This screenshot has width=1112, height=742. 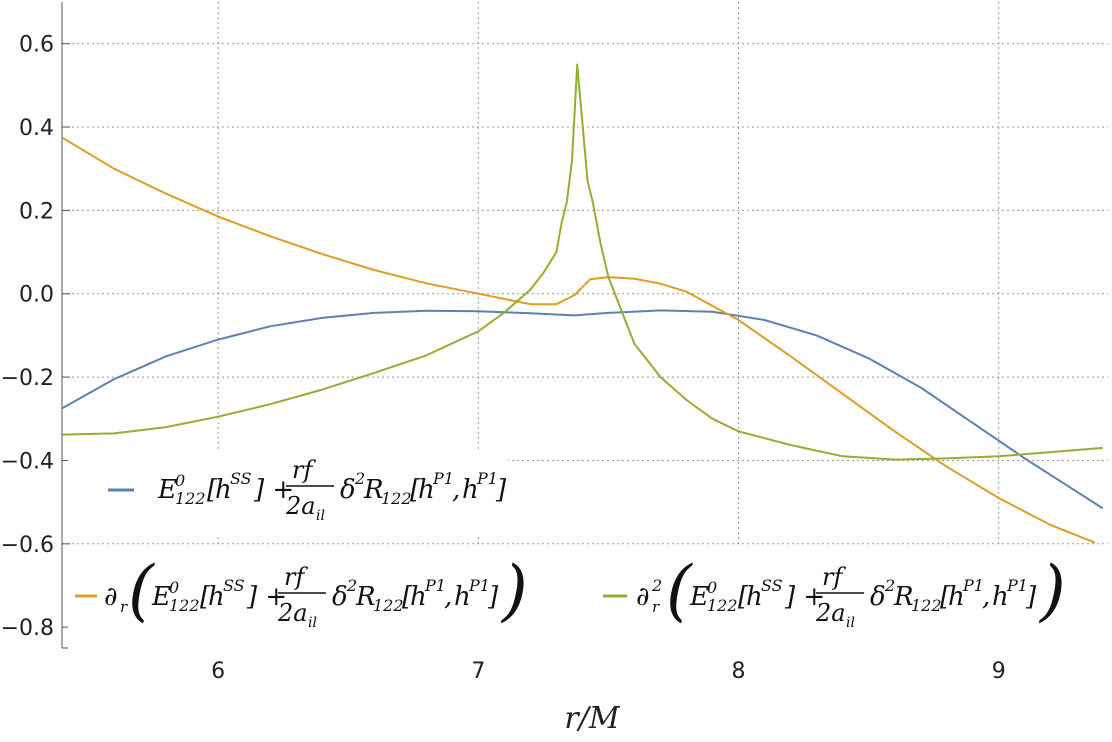 I want to click on x-tick-label-0: 6, so click(x=218, y=671).